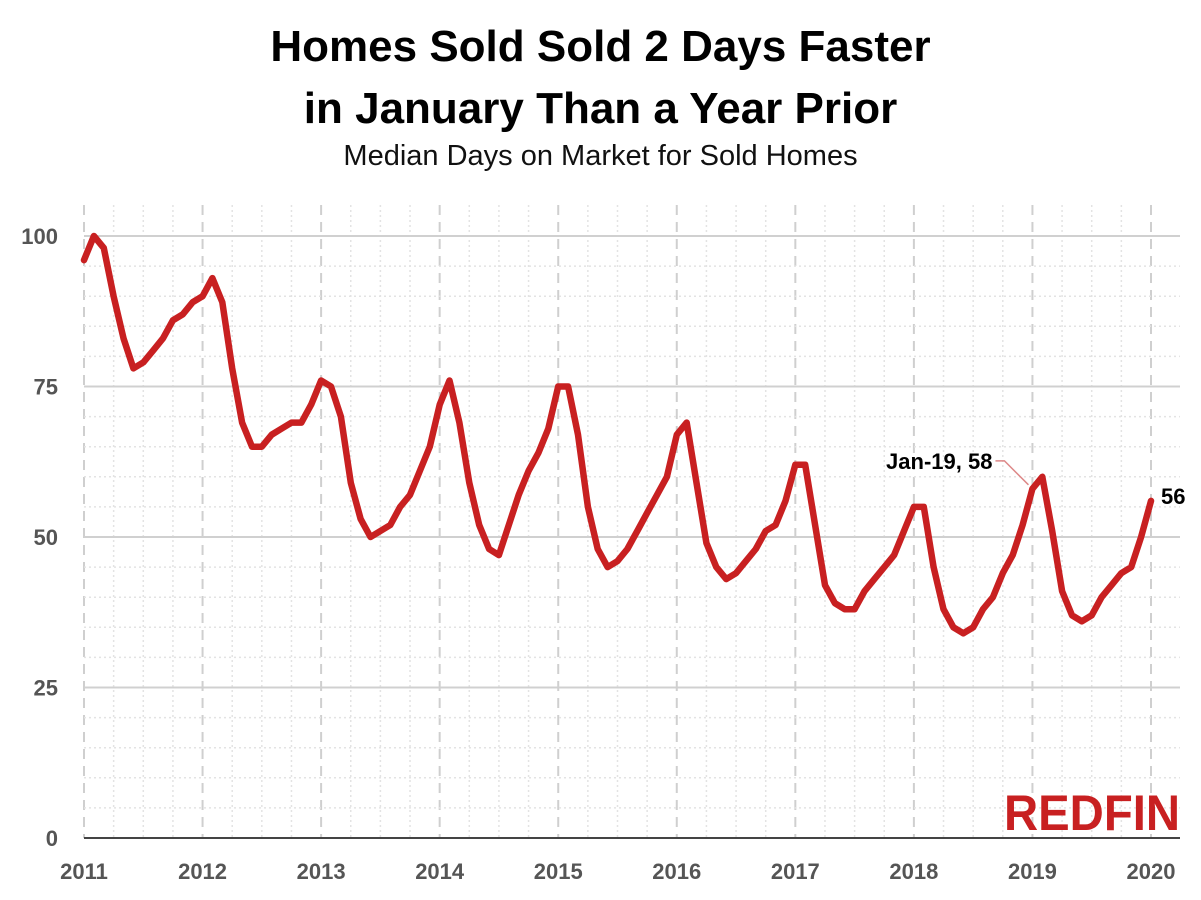  What do you see at coordinates (600, 108) in the screenshot?
I see `chart-title-line-2: in January Than a Year Prior` at bounding box center [600, 108].